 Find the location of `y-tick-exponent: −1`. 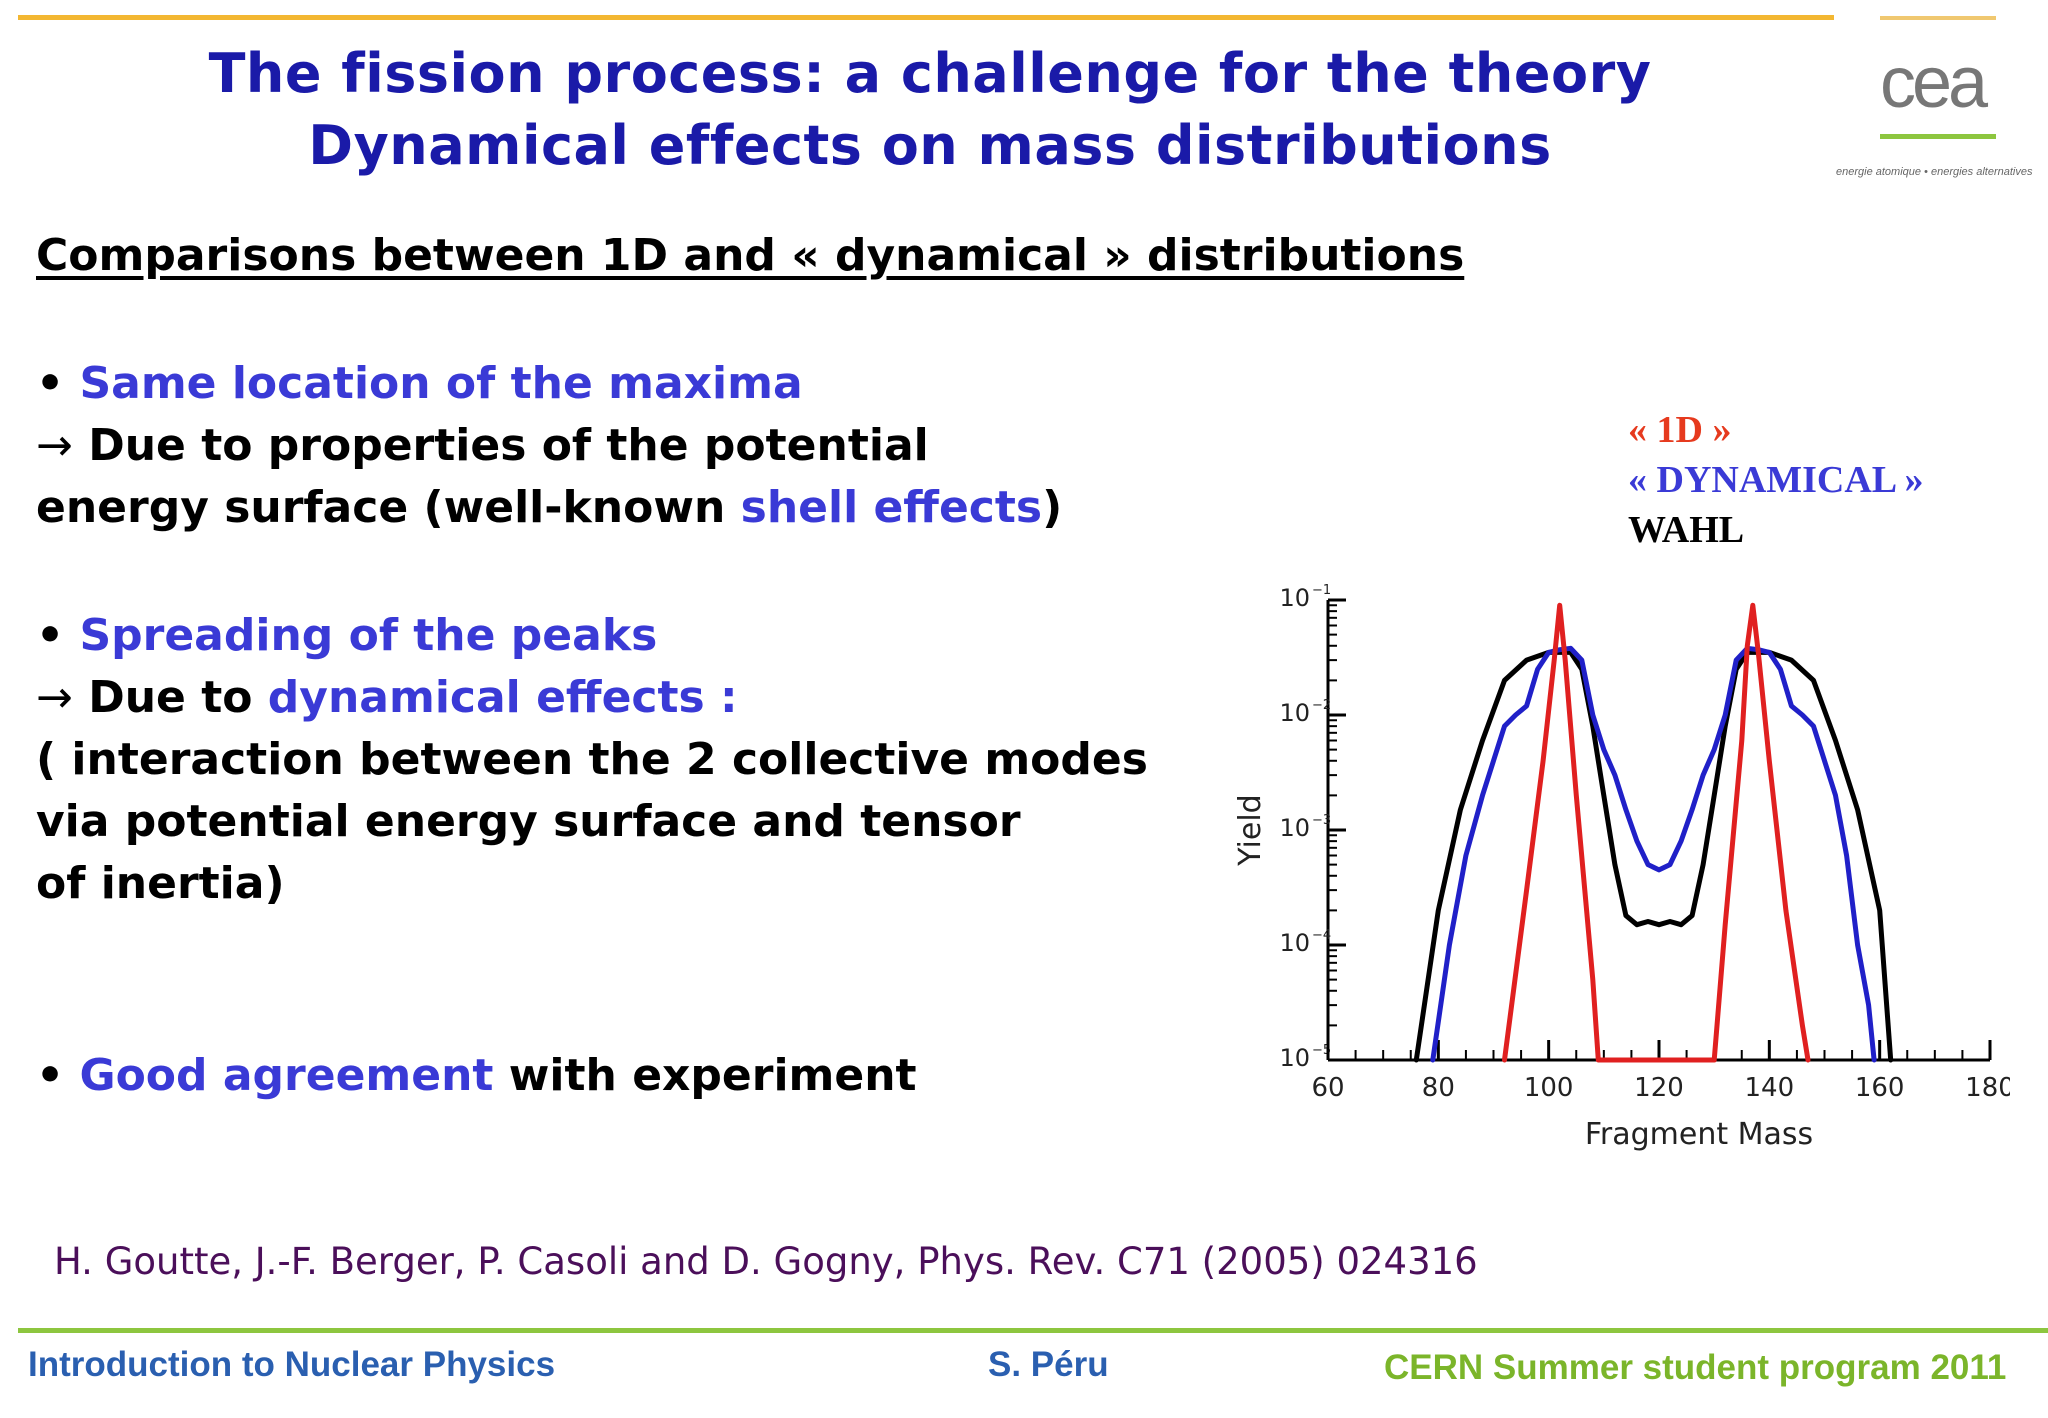

y-tick-exponent: −1 is located at coordinates (1321, 590).